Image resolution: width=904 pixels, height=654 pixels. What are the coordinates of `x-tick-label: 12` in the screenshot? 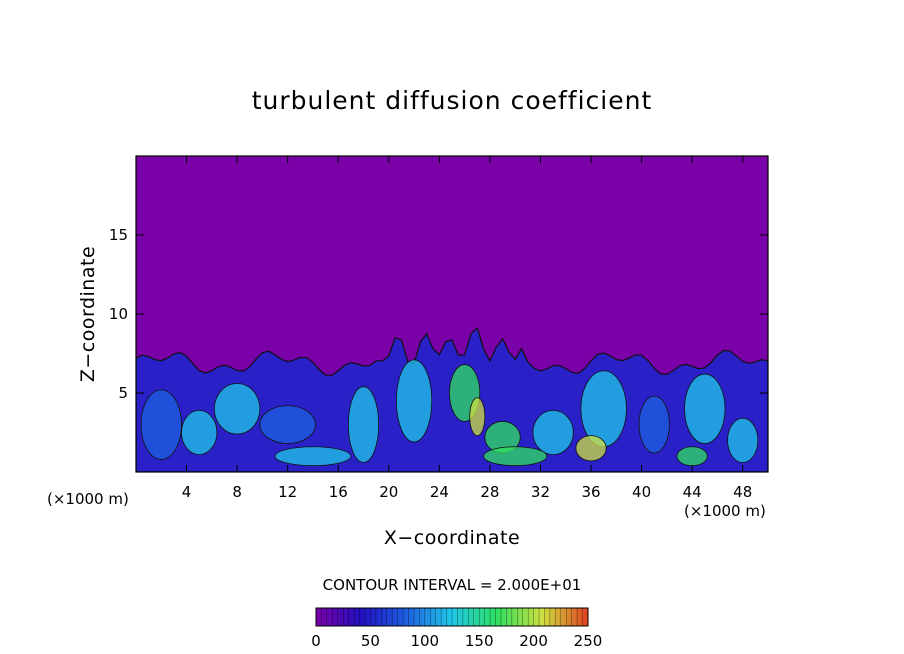 It's located at (287, 492).